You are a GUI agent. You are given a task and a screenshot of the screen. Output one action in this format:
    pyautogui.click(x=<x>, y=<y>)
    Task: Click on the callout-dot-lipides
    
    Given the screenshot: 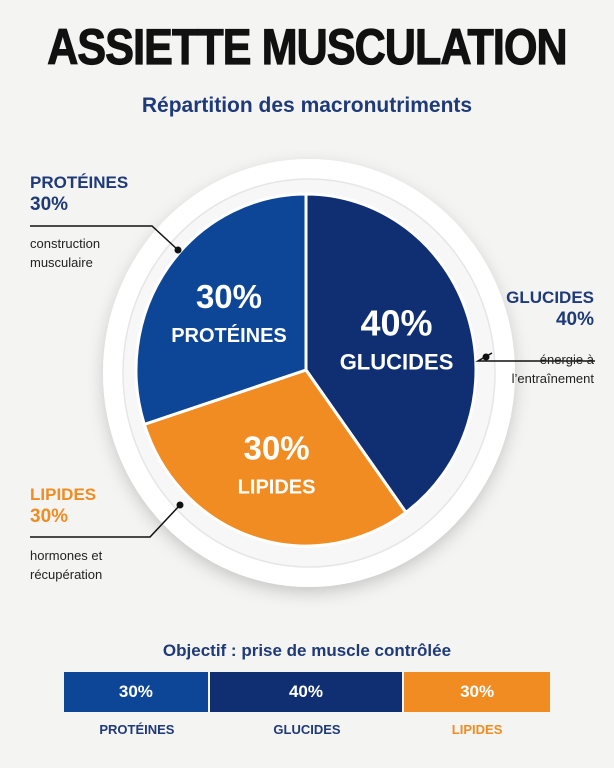 What is the action you would take?
    pyautogui.click(x=180, y=505)
    